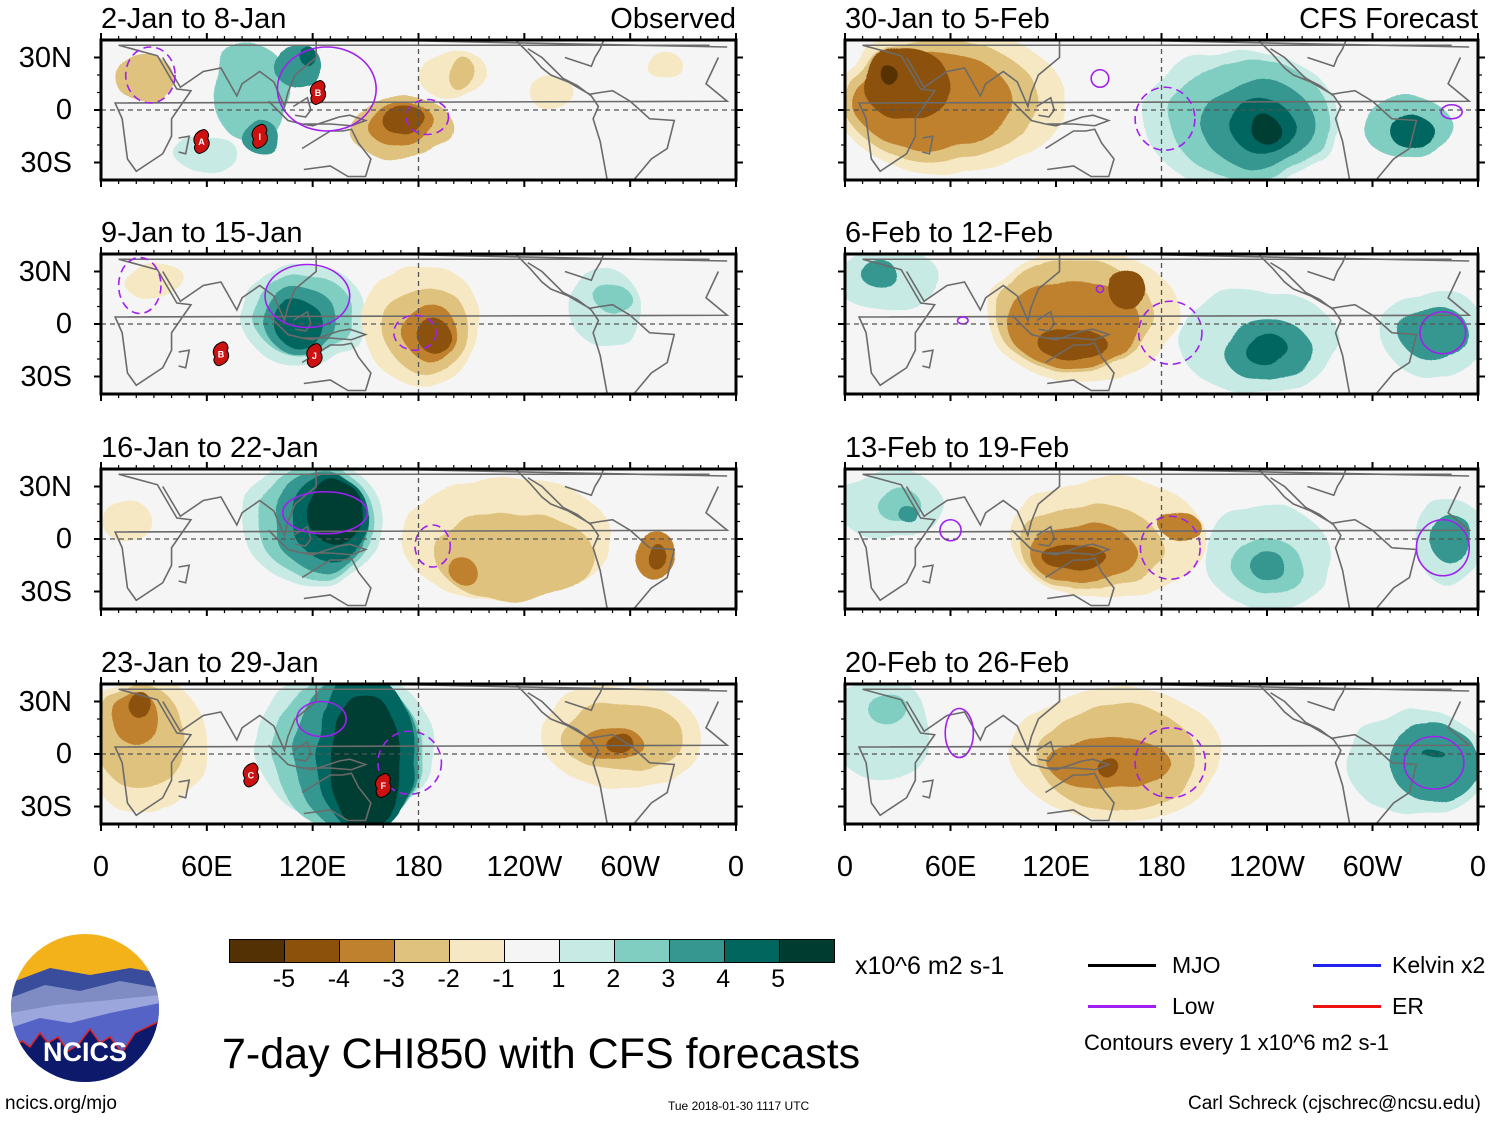  Describe the element at coordinates (668, 979) in the screenshot. I see `colorbar-label: 3` at that location.